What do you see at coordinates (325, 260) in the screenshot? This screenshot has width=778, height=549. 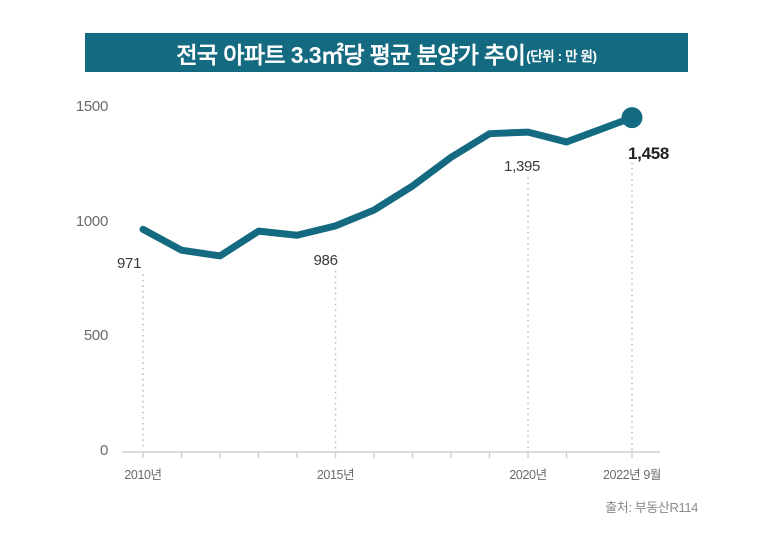 I see `data-label-986: 986` at bounding box center [325, 260].